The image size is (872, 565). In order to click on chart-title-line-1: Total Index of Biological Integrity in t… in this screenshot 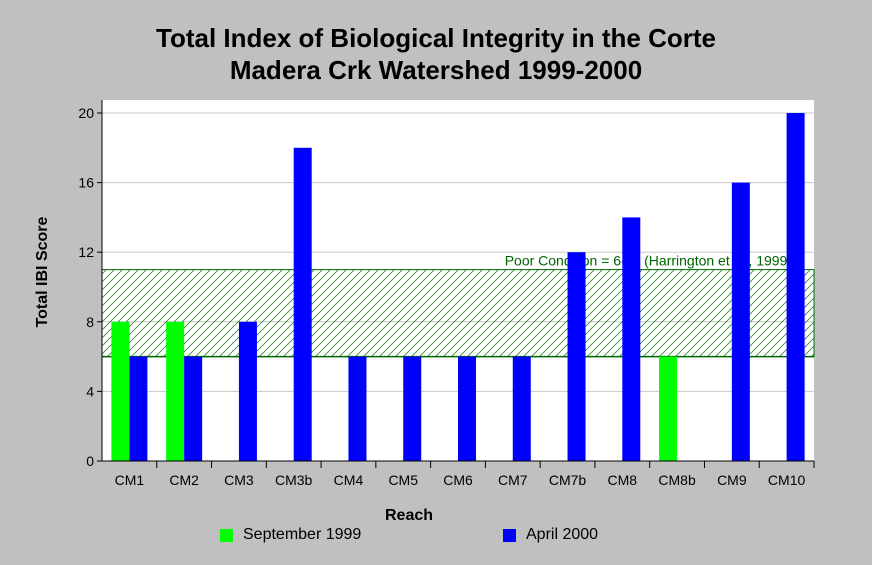, I will do `click(436, 38)`.